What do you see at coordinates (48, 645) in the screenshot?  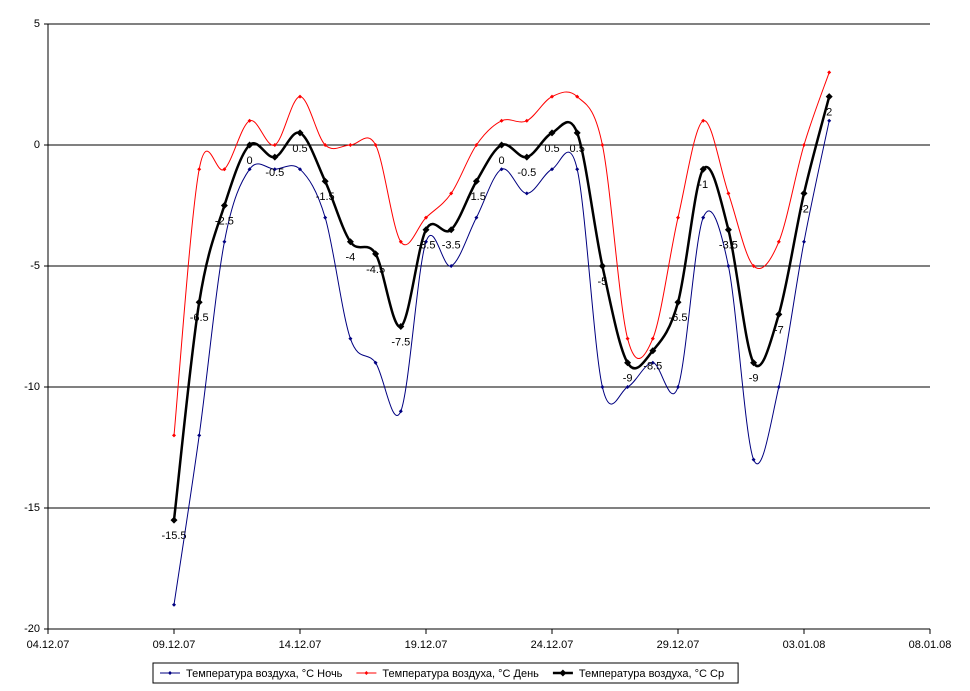 I see `x-tick-label: 04.12.07` at bounding box center [48, 645].